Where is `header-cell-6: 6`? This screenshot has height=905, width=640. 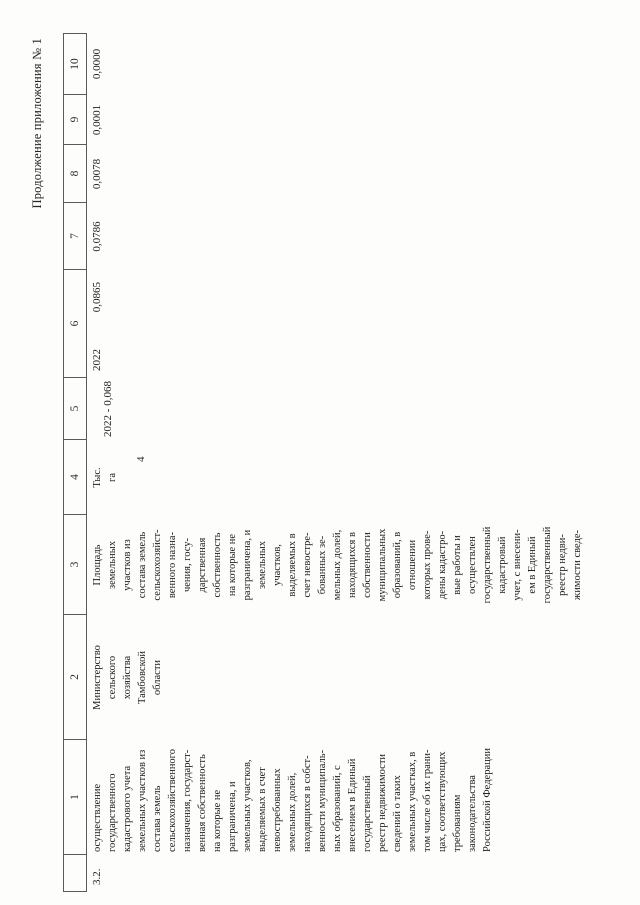 header-cell-6: 6 is located at coordinates (75, 324).